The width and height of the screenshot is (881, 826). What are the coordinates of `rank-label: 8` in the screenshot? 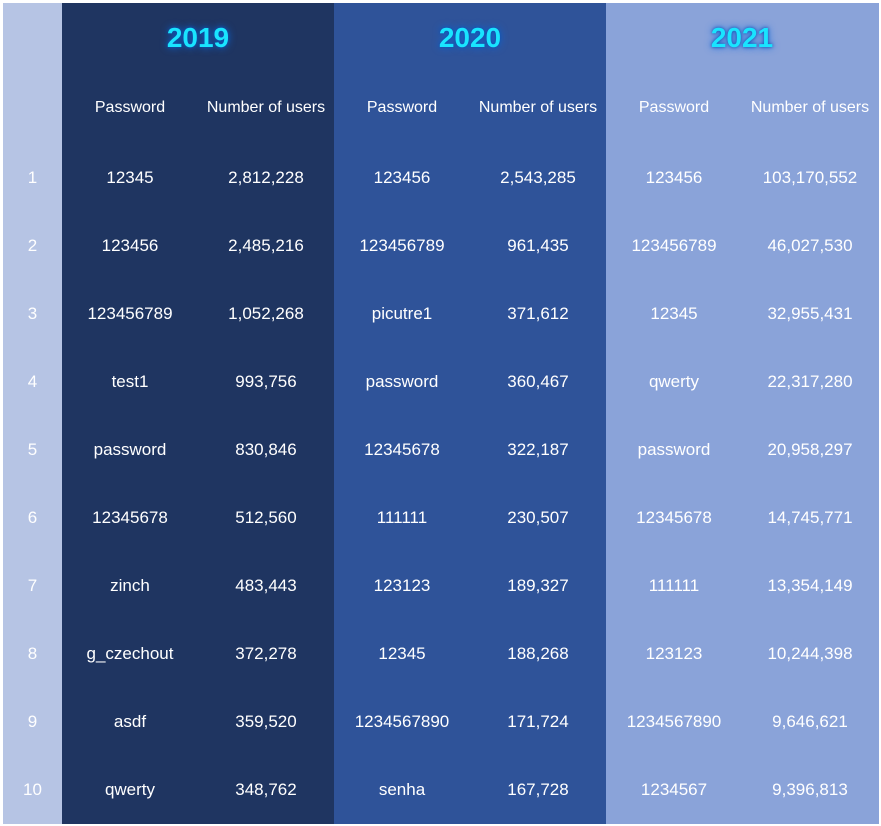 It's located at (32, 654).